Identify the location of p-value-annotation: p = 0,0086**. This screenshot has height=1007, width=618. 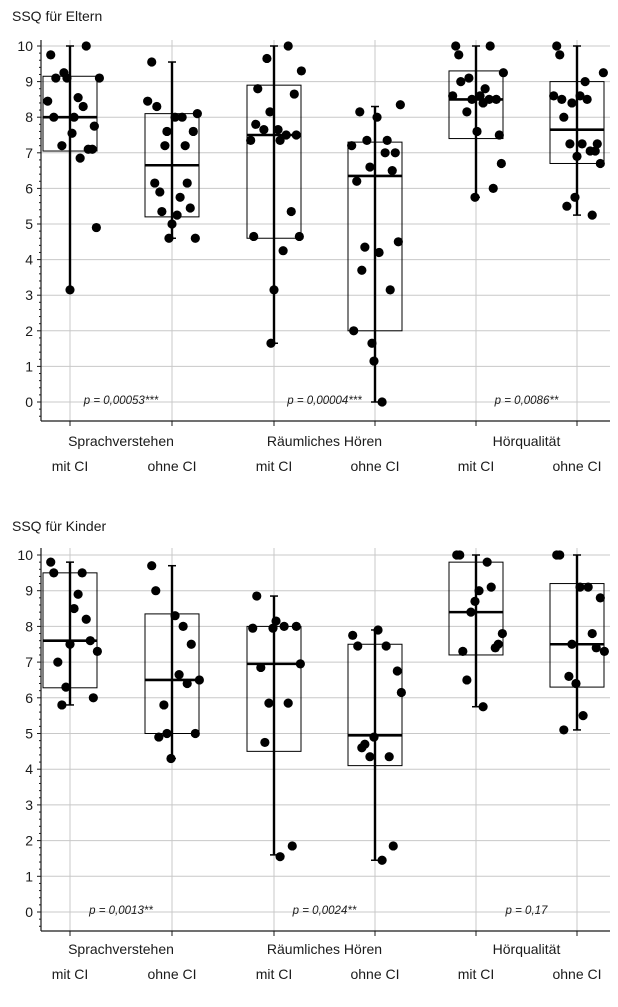
(526, 401).